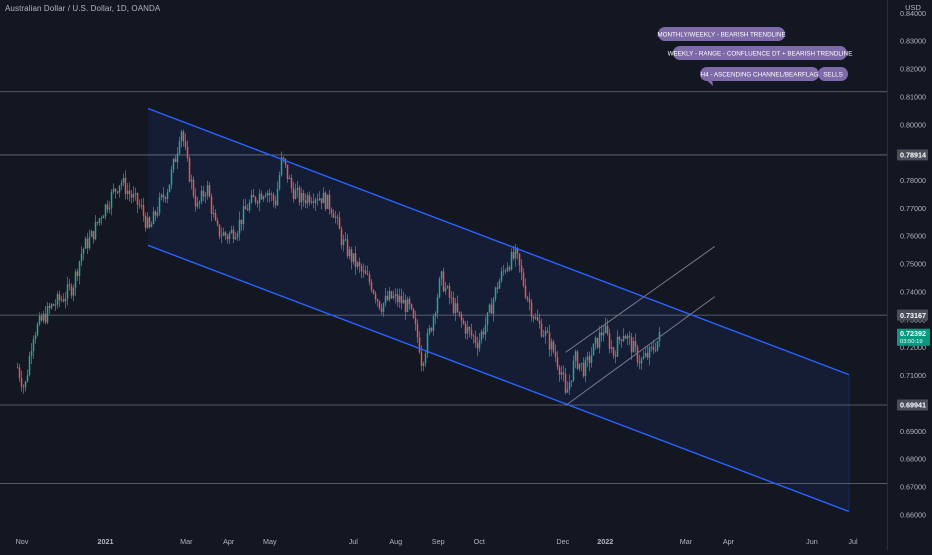 Image resolution: width=932 pixels, height=555 pixels. What do you see at coordinates (913, 337) in the screenshot?
I see `current-price-badge` at bounding box center [913, 337].